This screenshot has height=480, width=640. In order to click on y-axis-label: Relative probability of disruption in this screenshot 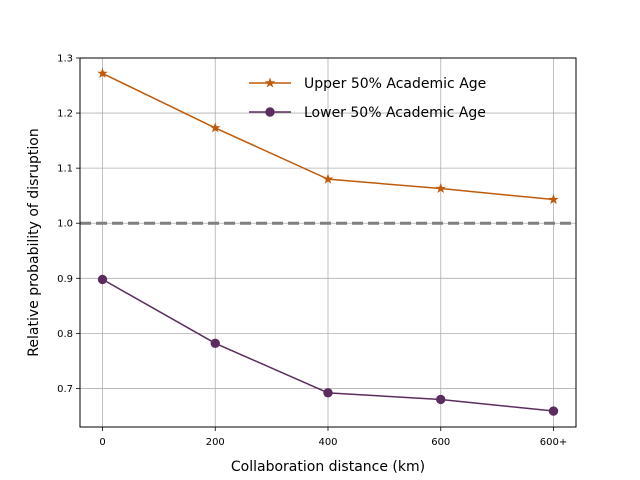, I will do `click(34, 242)`.